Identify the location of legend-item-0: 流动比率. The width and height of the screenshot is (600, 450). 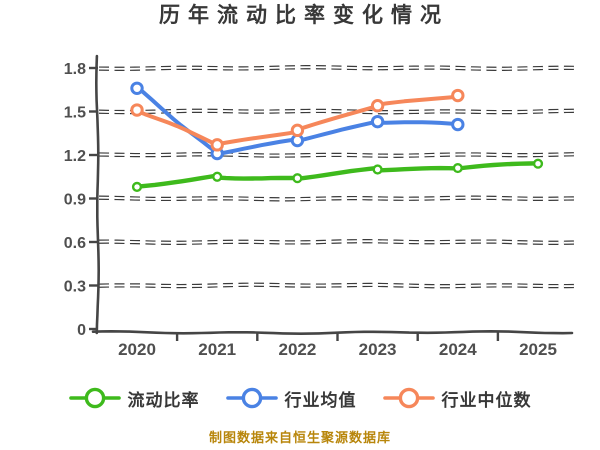
(134, 398).